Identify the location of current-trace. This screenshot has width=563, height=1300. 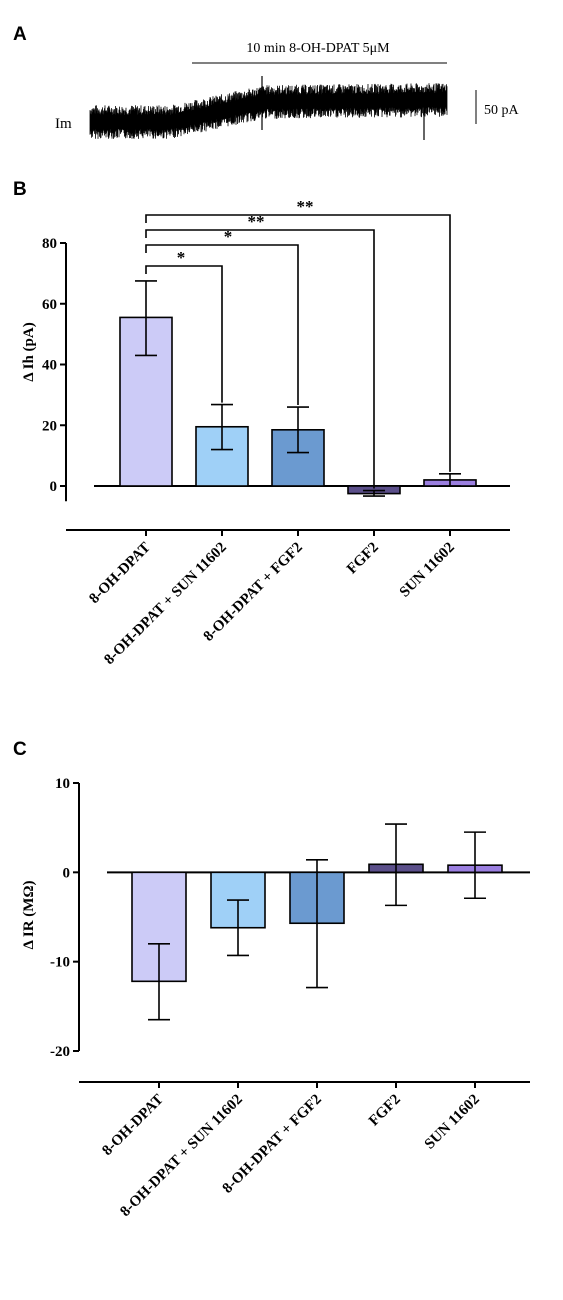
(268, 108).